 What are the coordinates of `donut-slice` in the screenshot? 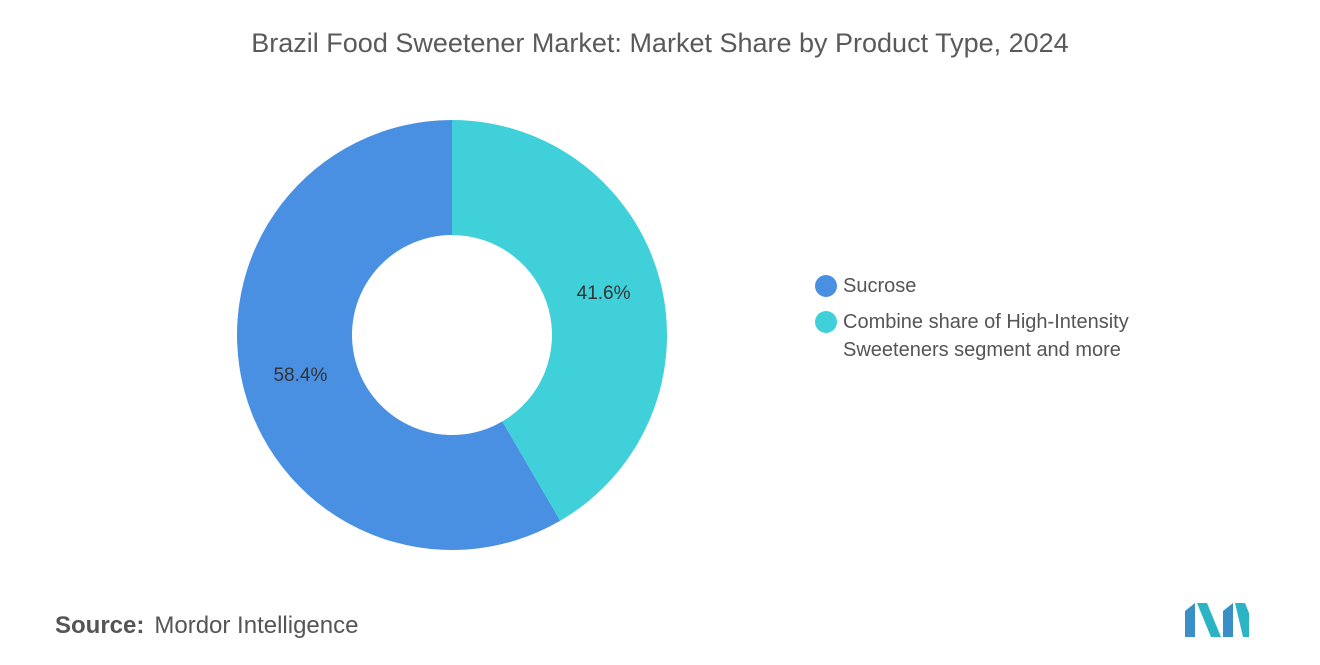 It's located at (559, 320).